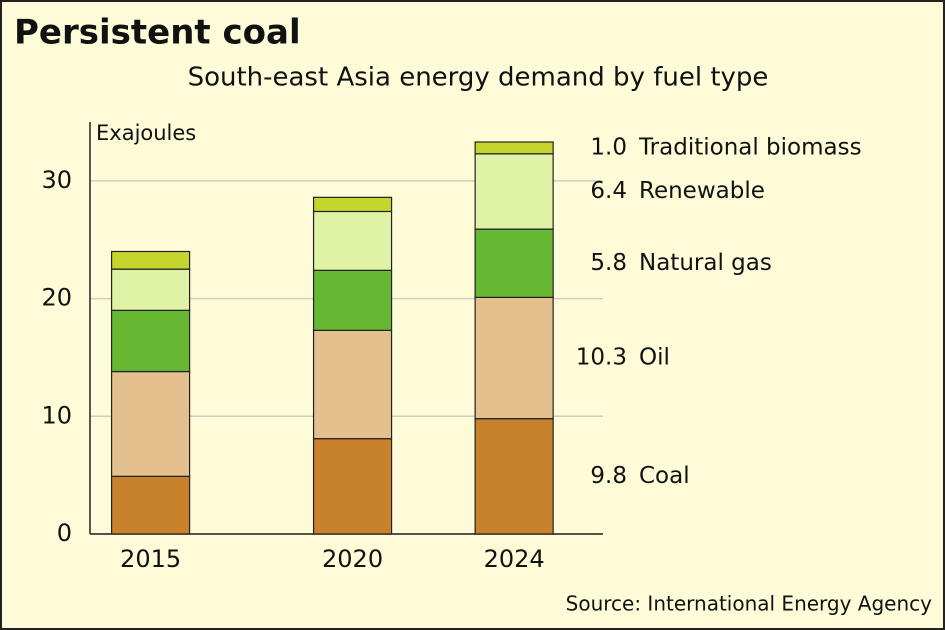 The image size is (945, 630). What do you see at coordinates (750, 147) in the screenshot?
I see `series-label: Traditional biomass` at bounding box center [750, 147].